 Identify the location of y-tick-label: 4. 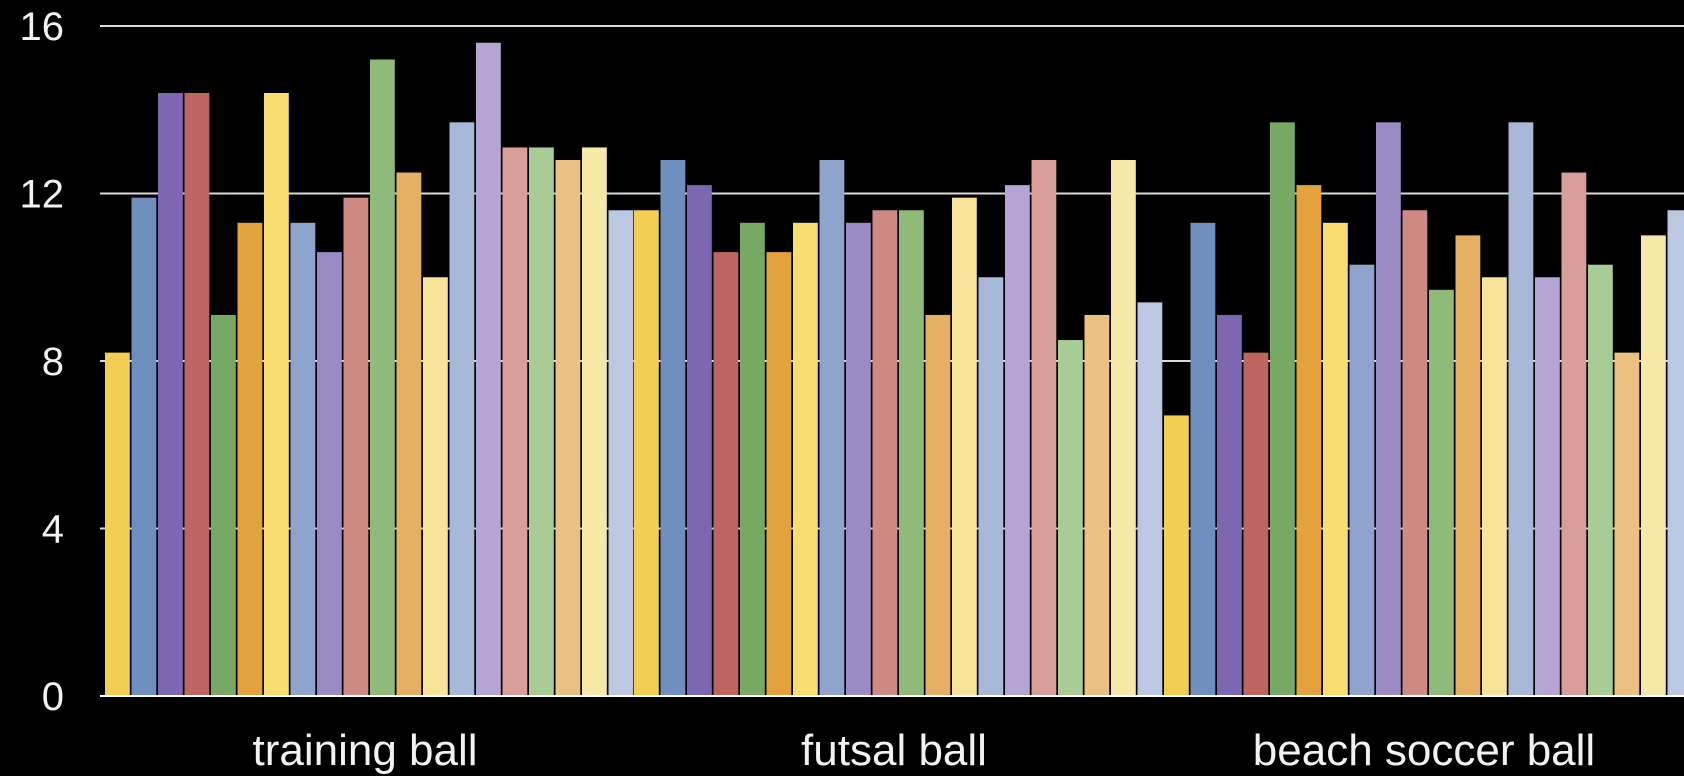
(53, 530).